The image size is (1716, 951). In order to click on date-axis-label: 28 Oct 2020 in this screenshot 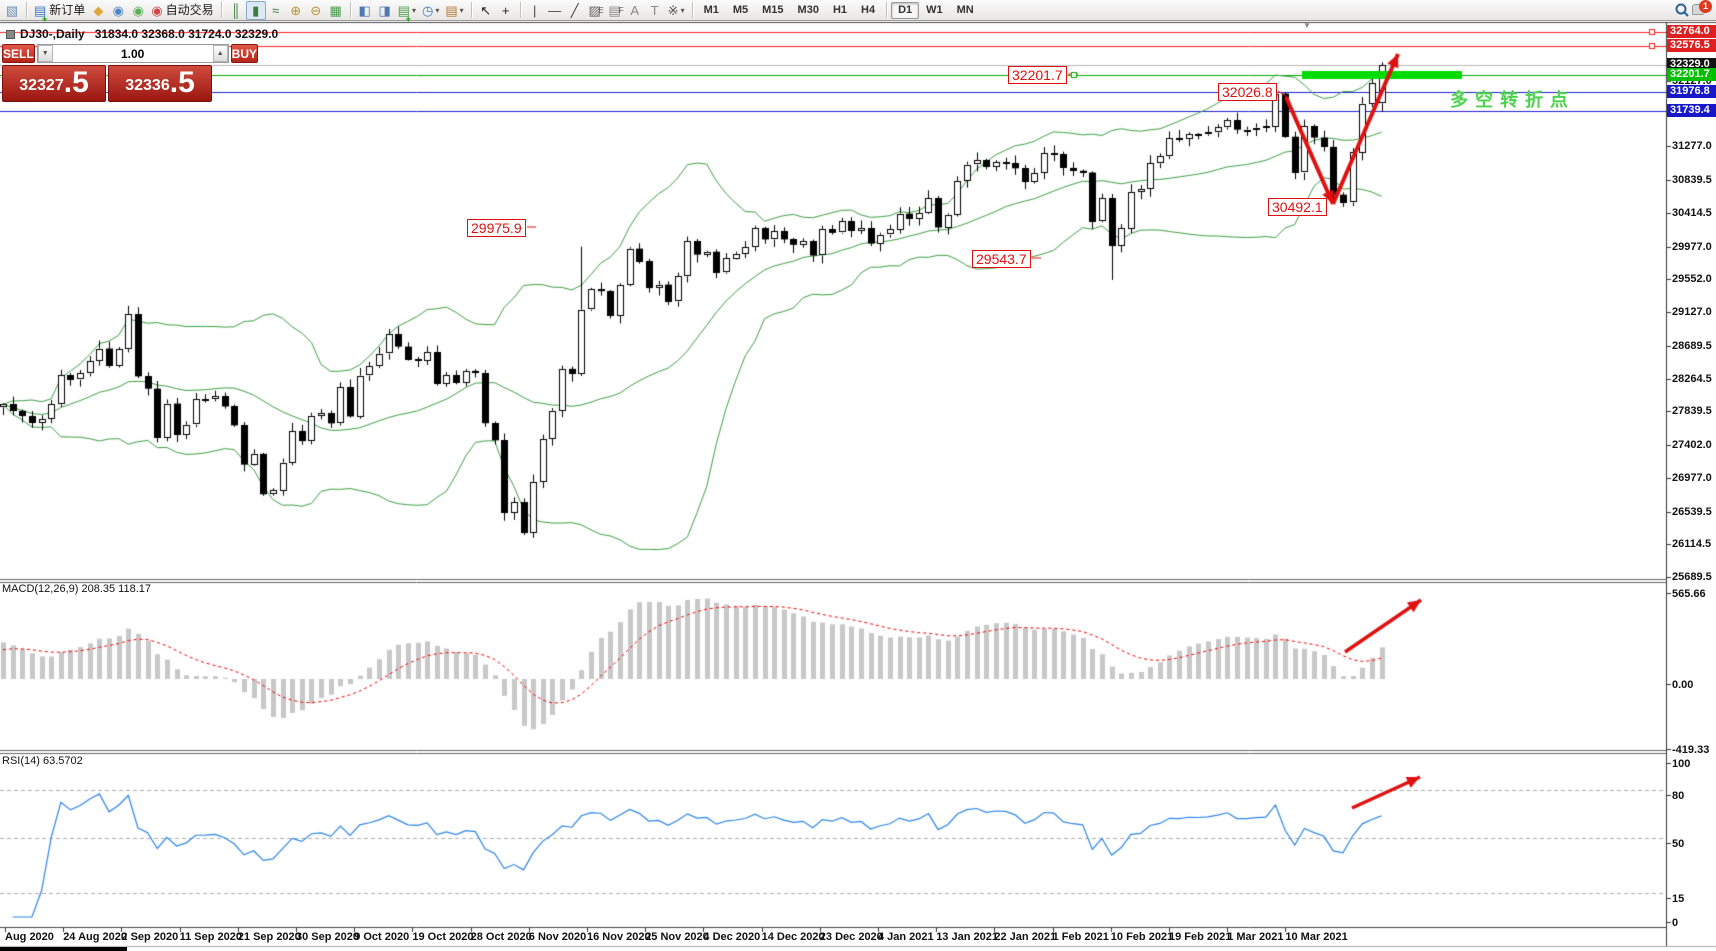, I will do `click(501, 937)`.